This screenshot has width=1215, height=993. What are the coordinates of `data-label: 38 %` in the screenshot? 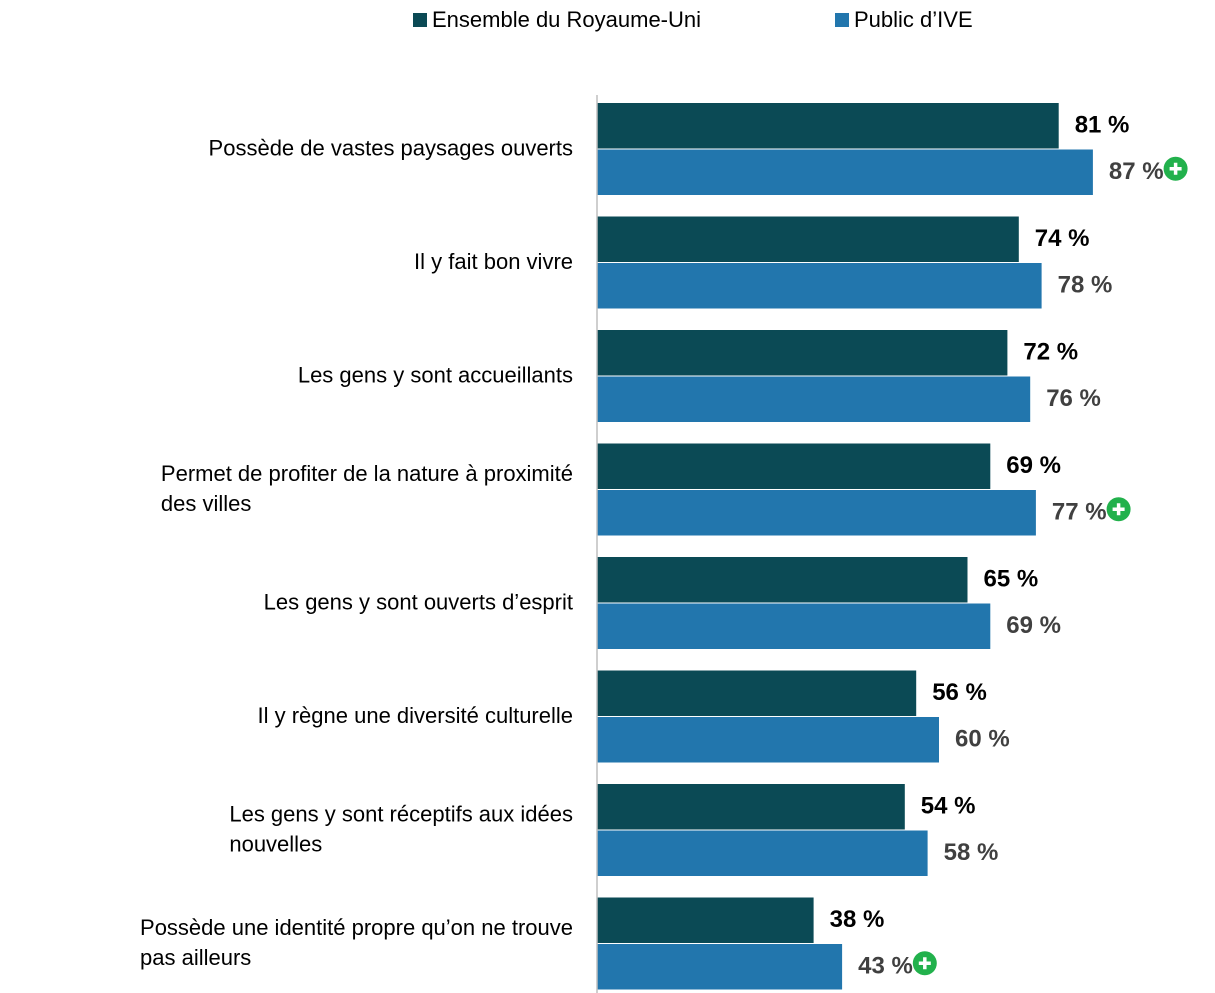 It's located at (857, 919).